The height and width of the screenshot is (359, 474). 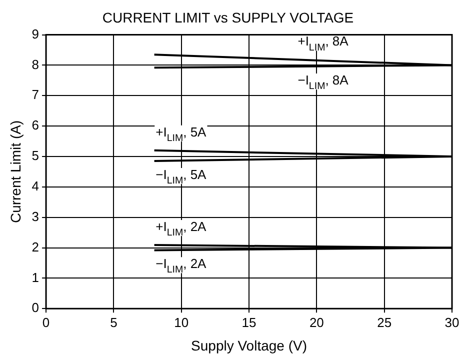 I want to click on x-tick-label: 0, so click(x=46, y=322).